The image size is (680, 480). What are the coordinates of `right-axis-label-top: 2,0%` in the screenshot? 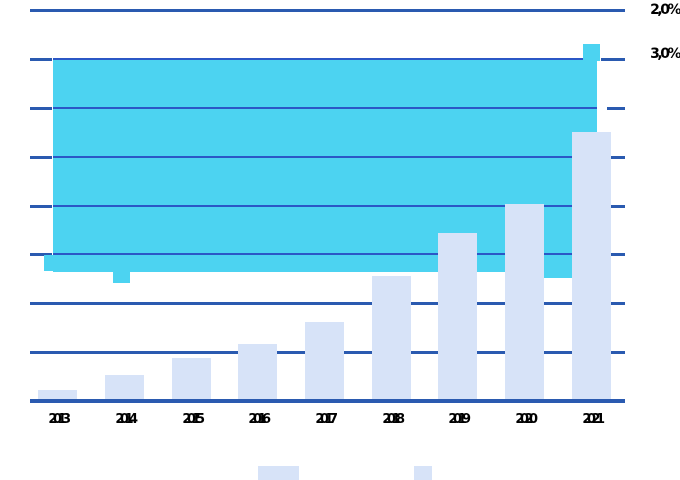 It's located at (665, 10).